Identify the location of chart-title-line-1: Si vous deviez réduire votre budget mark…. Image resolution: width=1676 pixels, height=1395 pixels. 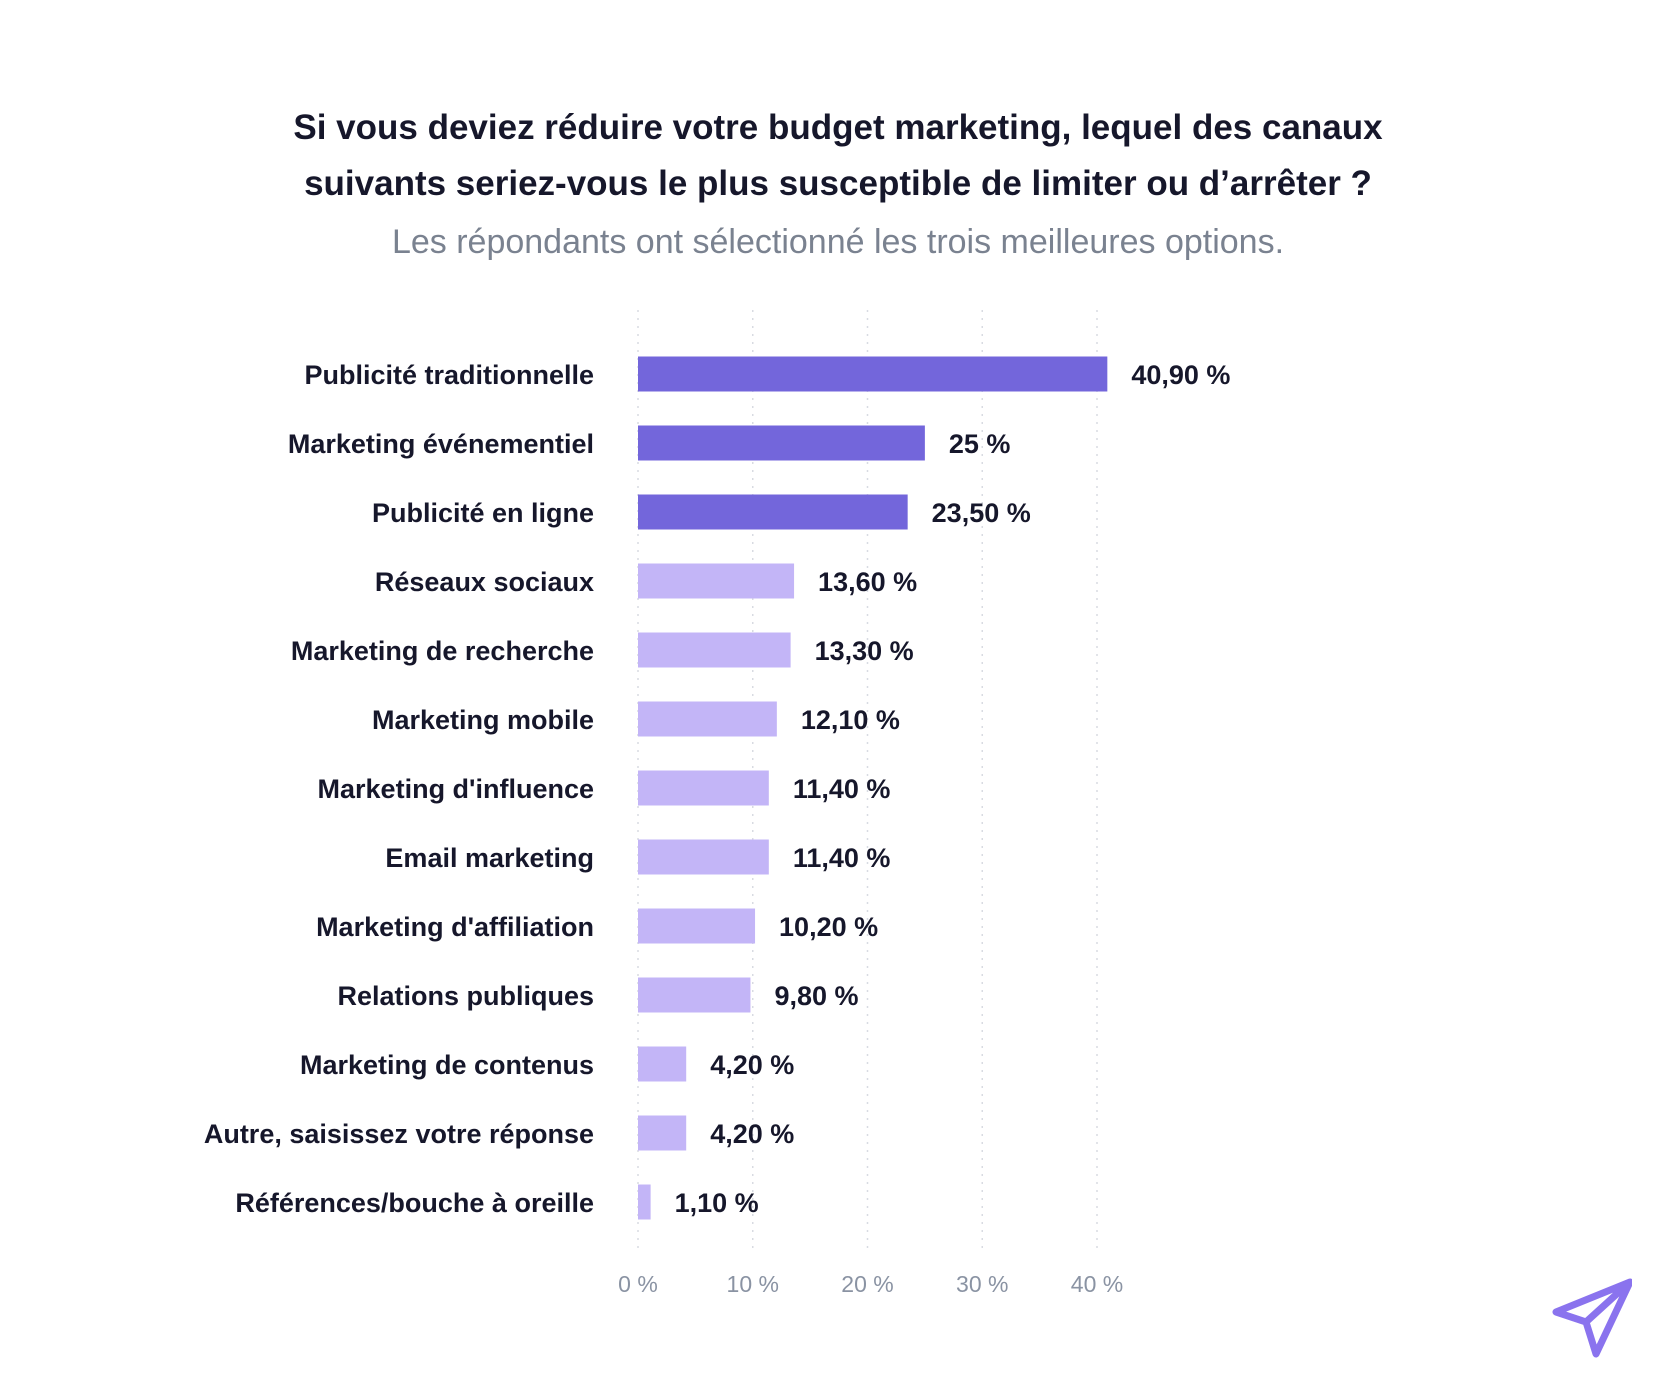
(838, 127).